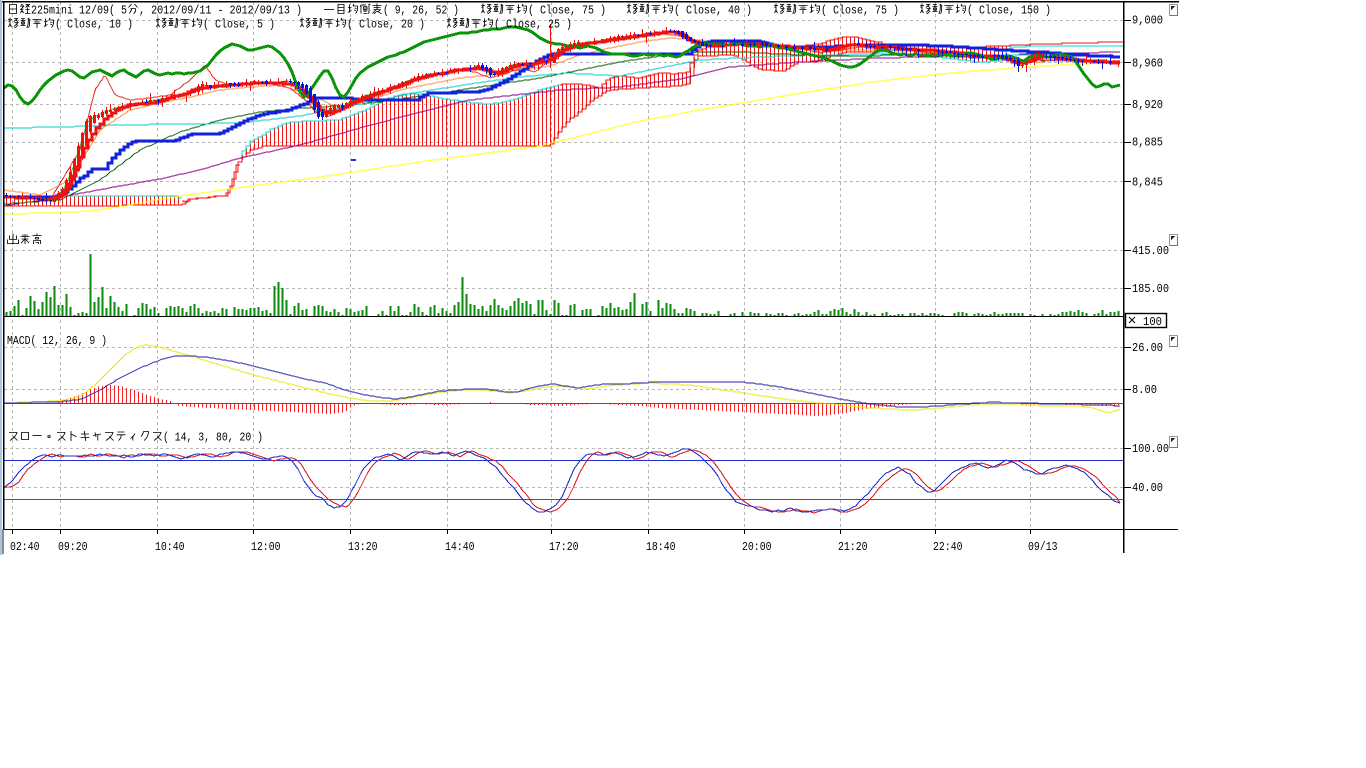 This screenshot has width=1366, height=768. What do you see at coordinates (1147, 21) in the screenshot?
I see `svg-text: 9,000` at bounding box center [1147, 21].